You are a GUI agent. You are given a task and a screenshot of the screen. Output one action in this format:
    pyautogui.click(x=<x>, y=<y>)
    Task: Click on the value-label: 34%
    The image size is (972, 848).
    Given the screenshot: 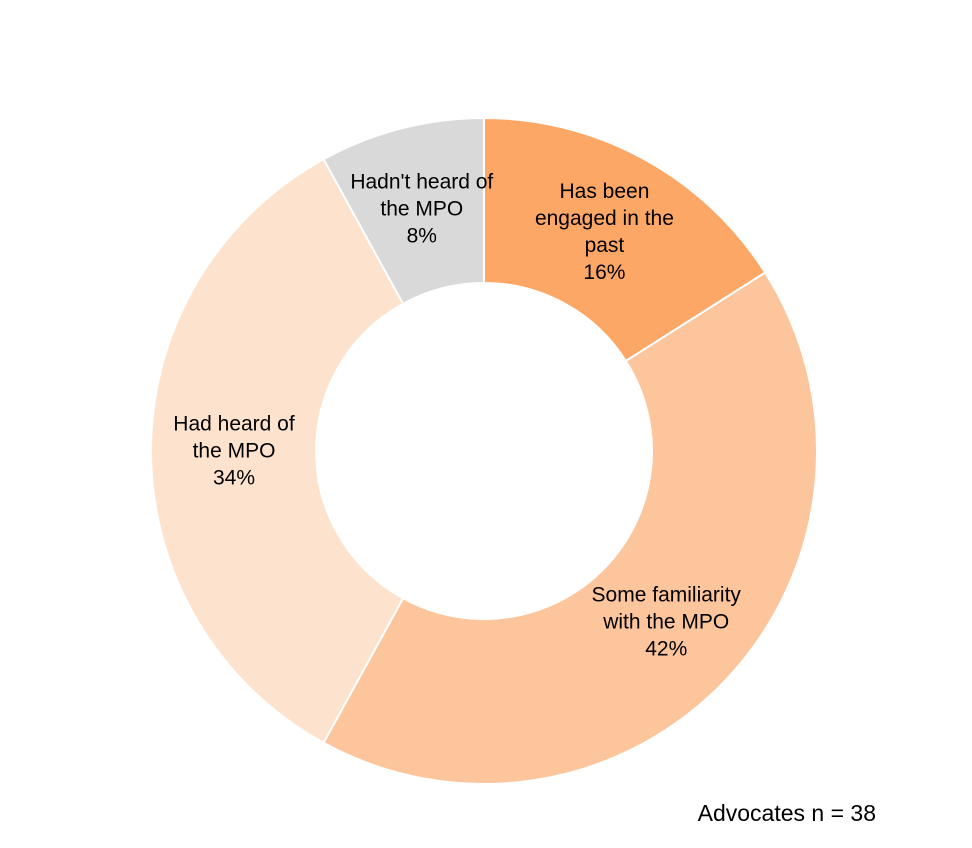 What is the action you would take?
    pyautogui.click(x=234, y=478)
    